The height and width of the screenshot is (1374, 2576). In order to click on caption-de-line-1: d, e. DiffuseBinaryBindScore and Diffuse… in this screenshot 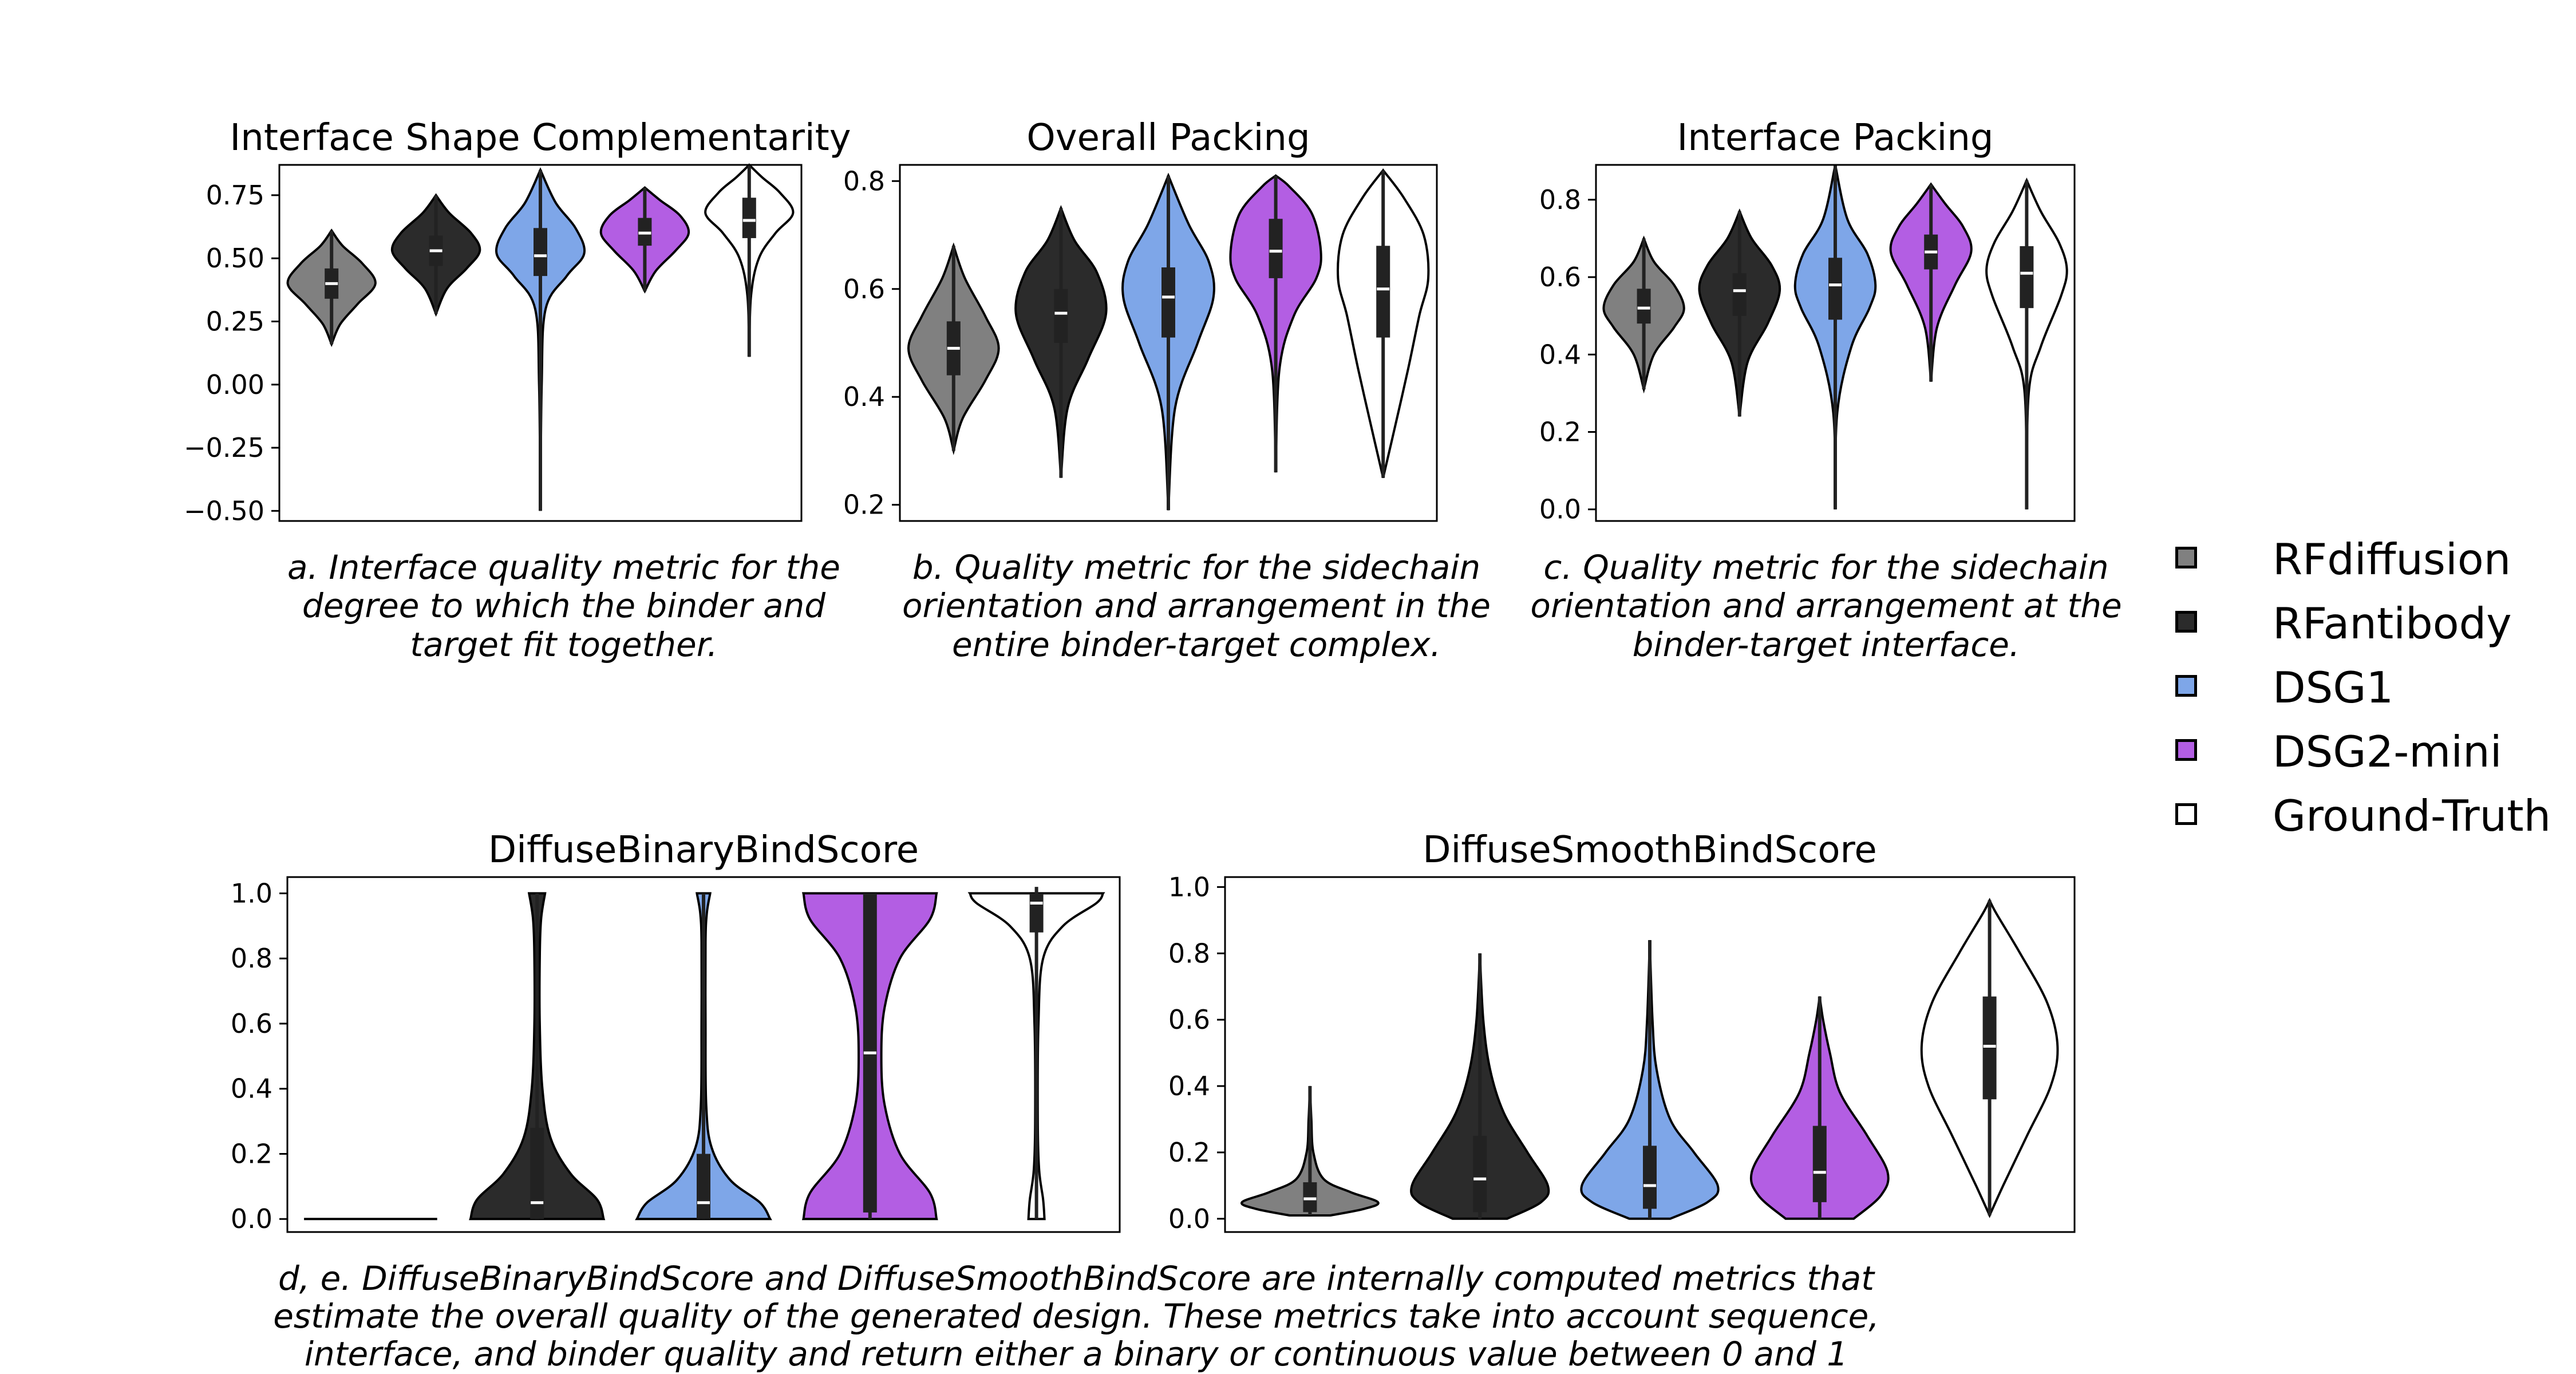, I will do `click(1076, 1279)`.